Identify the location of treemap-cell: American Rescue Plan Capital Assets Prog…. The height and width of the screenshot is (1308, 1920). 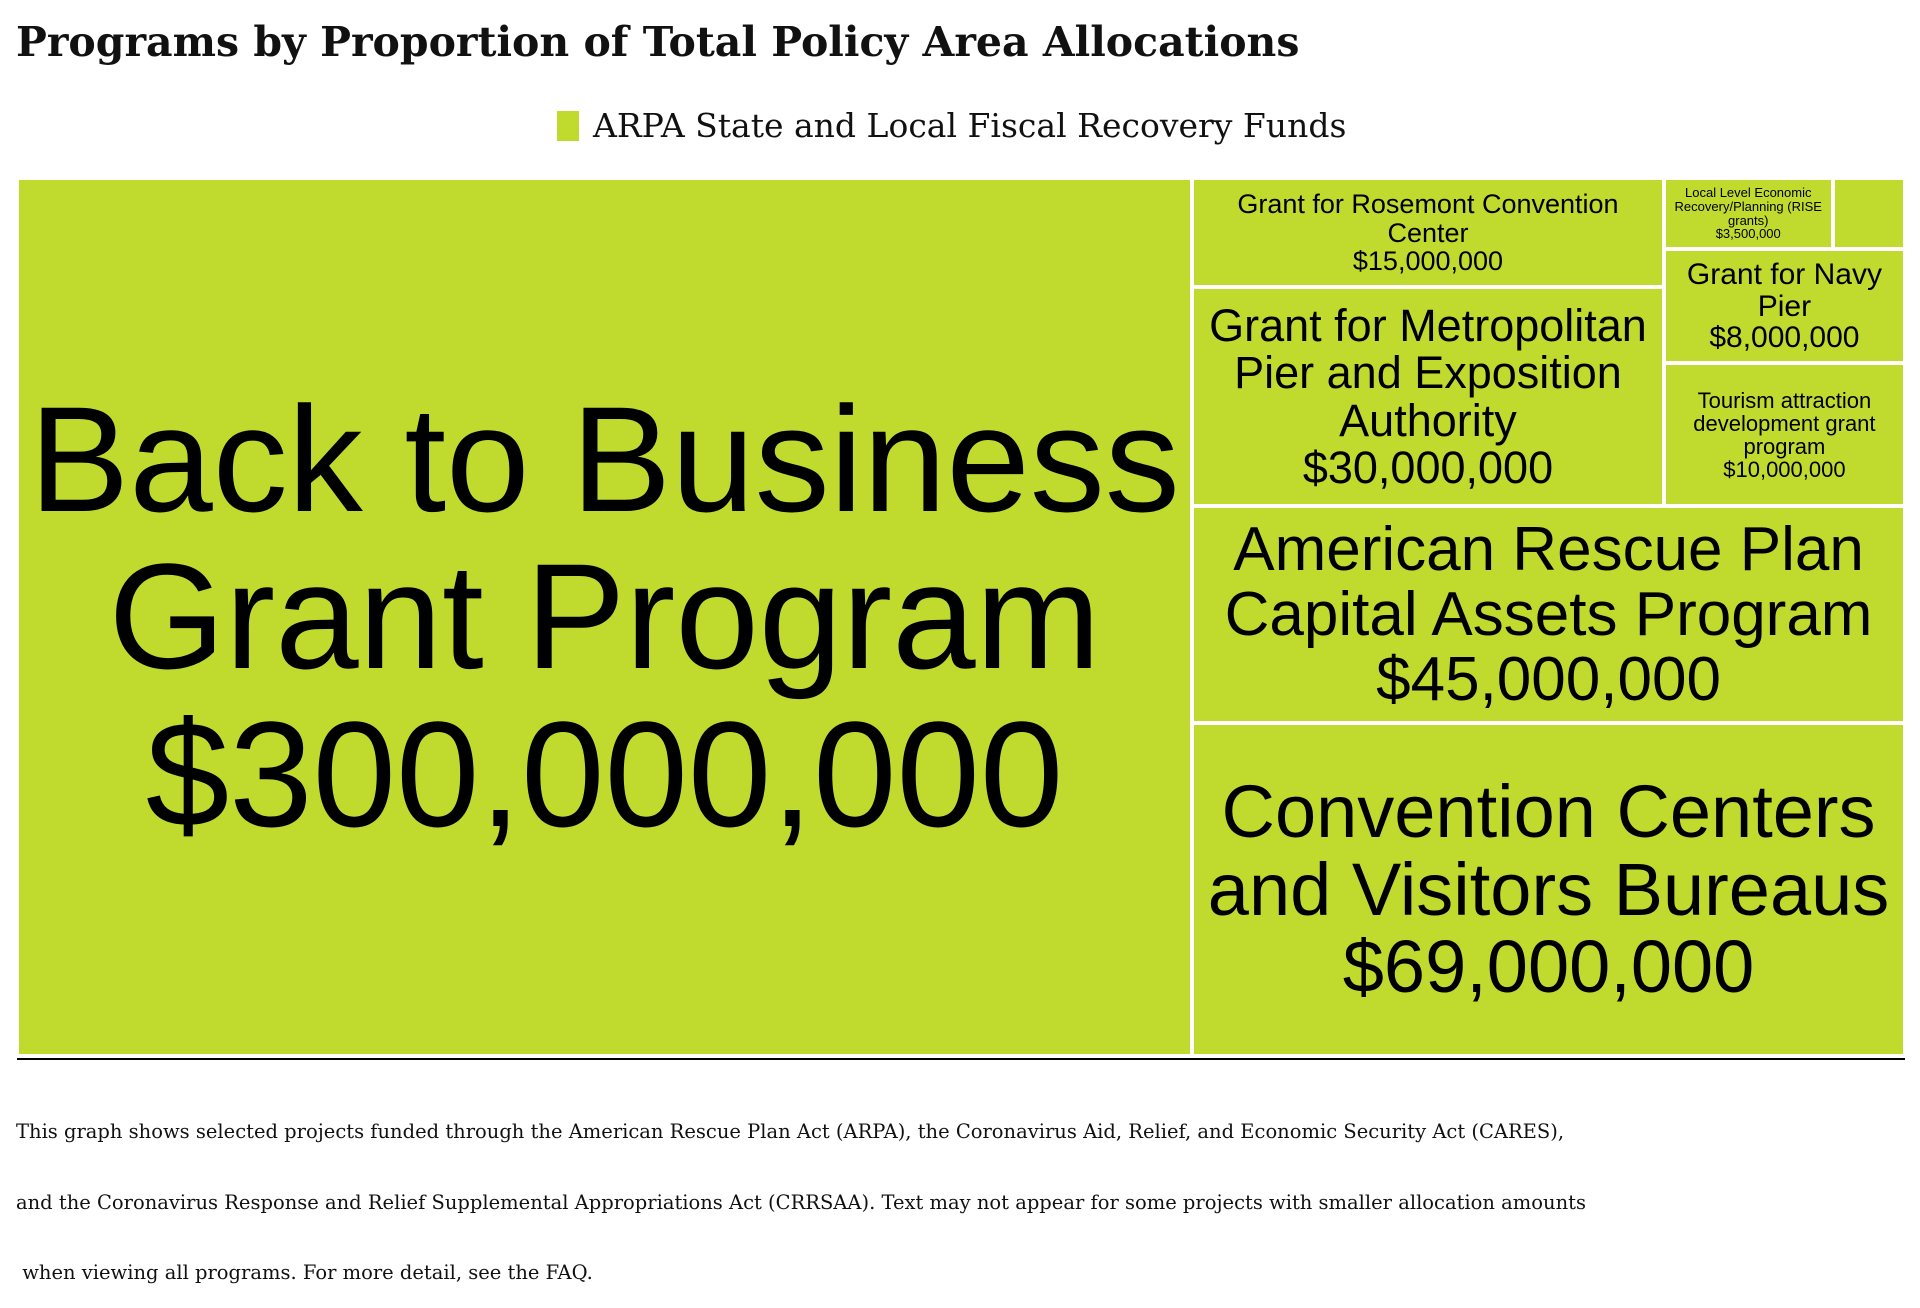
(1548, 615).